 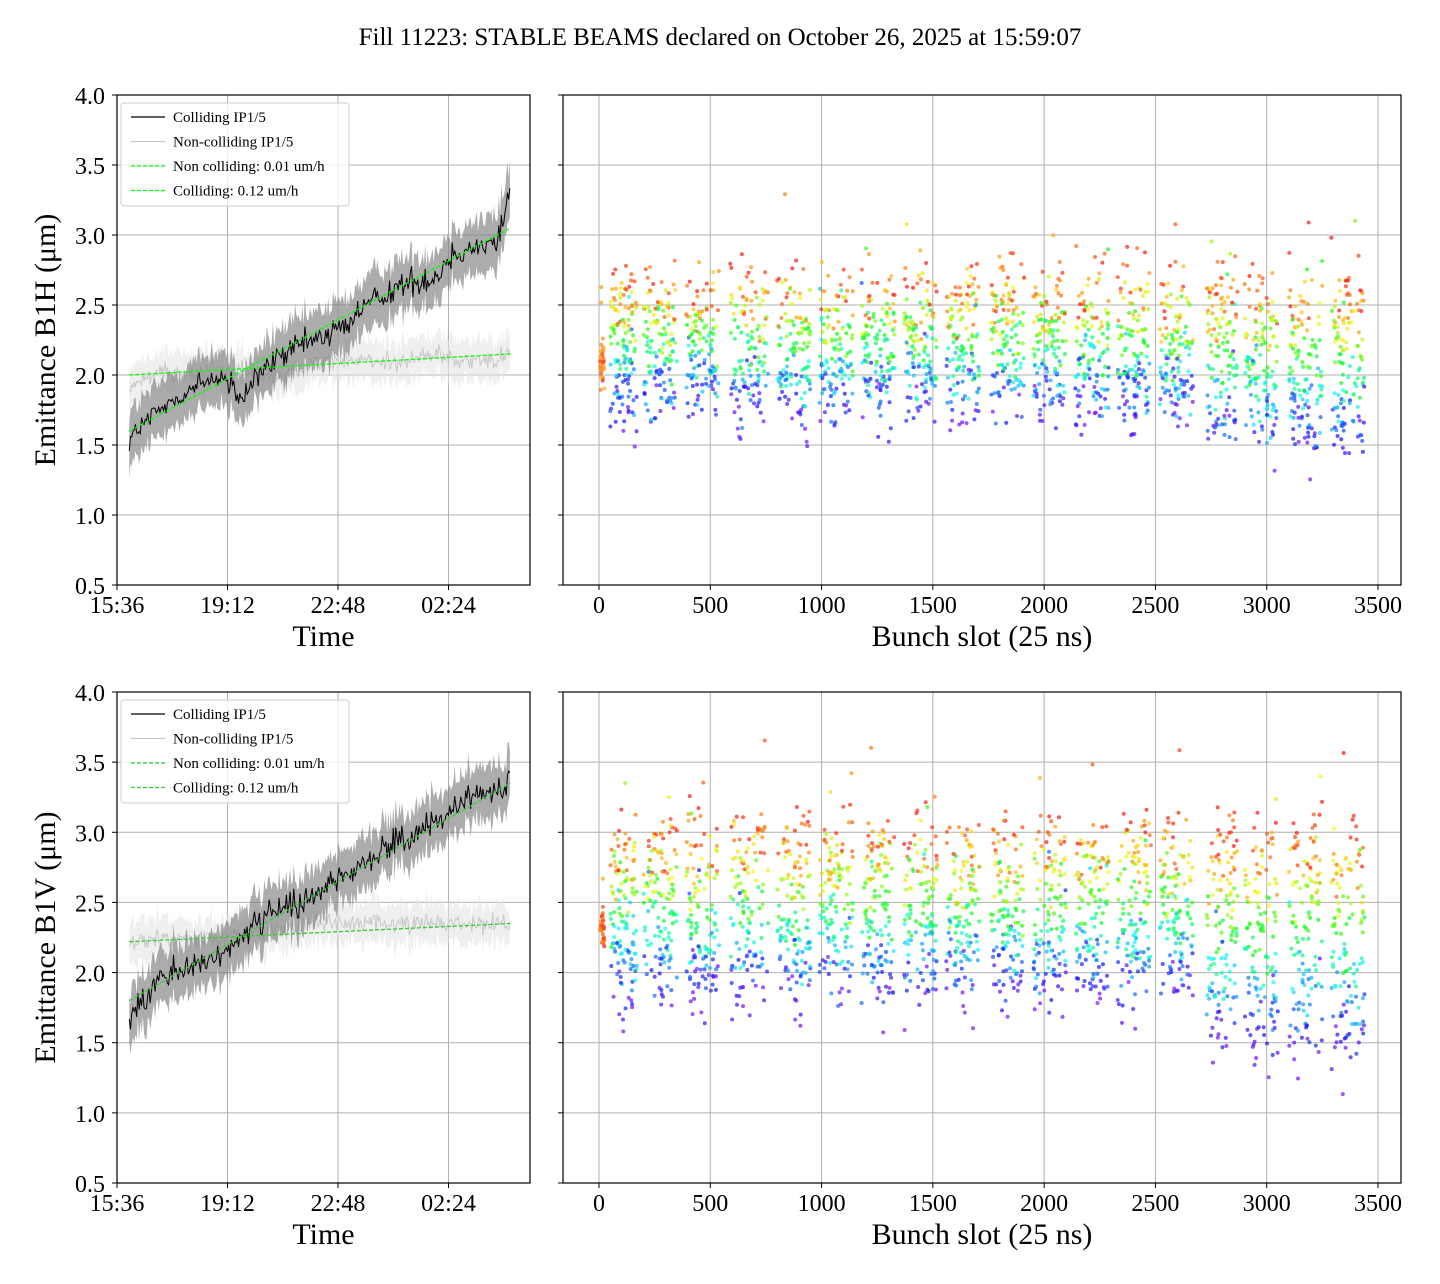 I want to click on legend-label: Colliding: 0.12 um/h, so click(x=236, y=789).